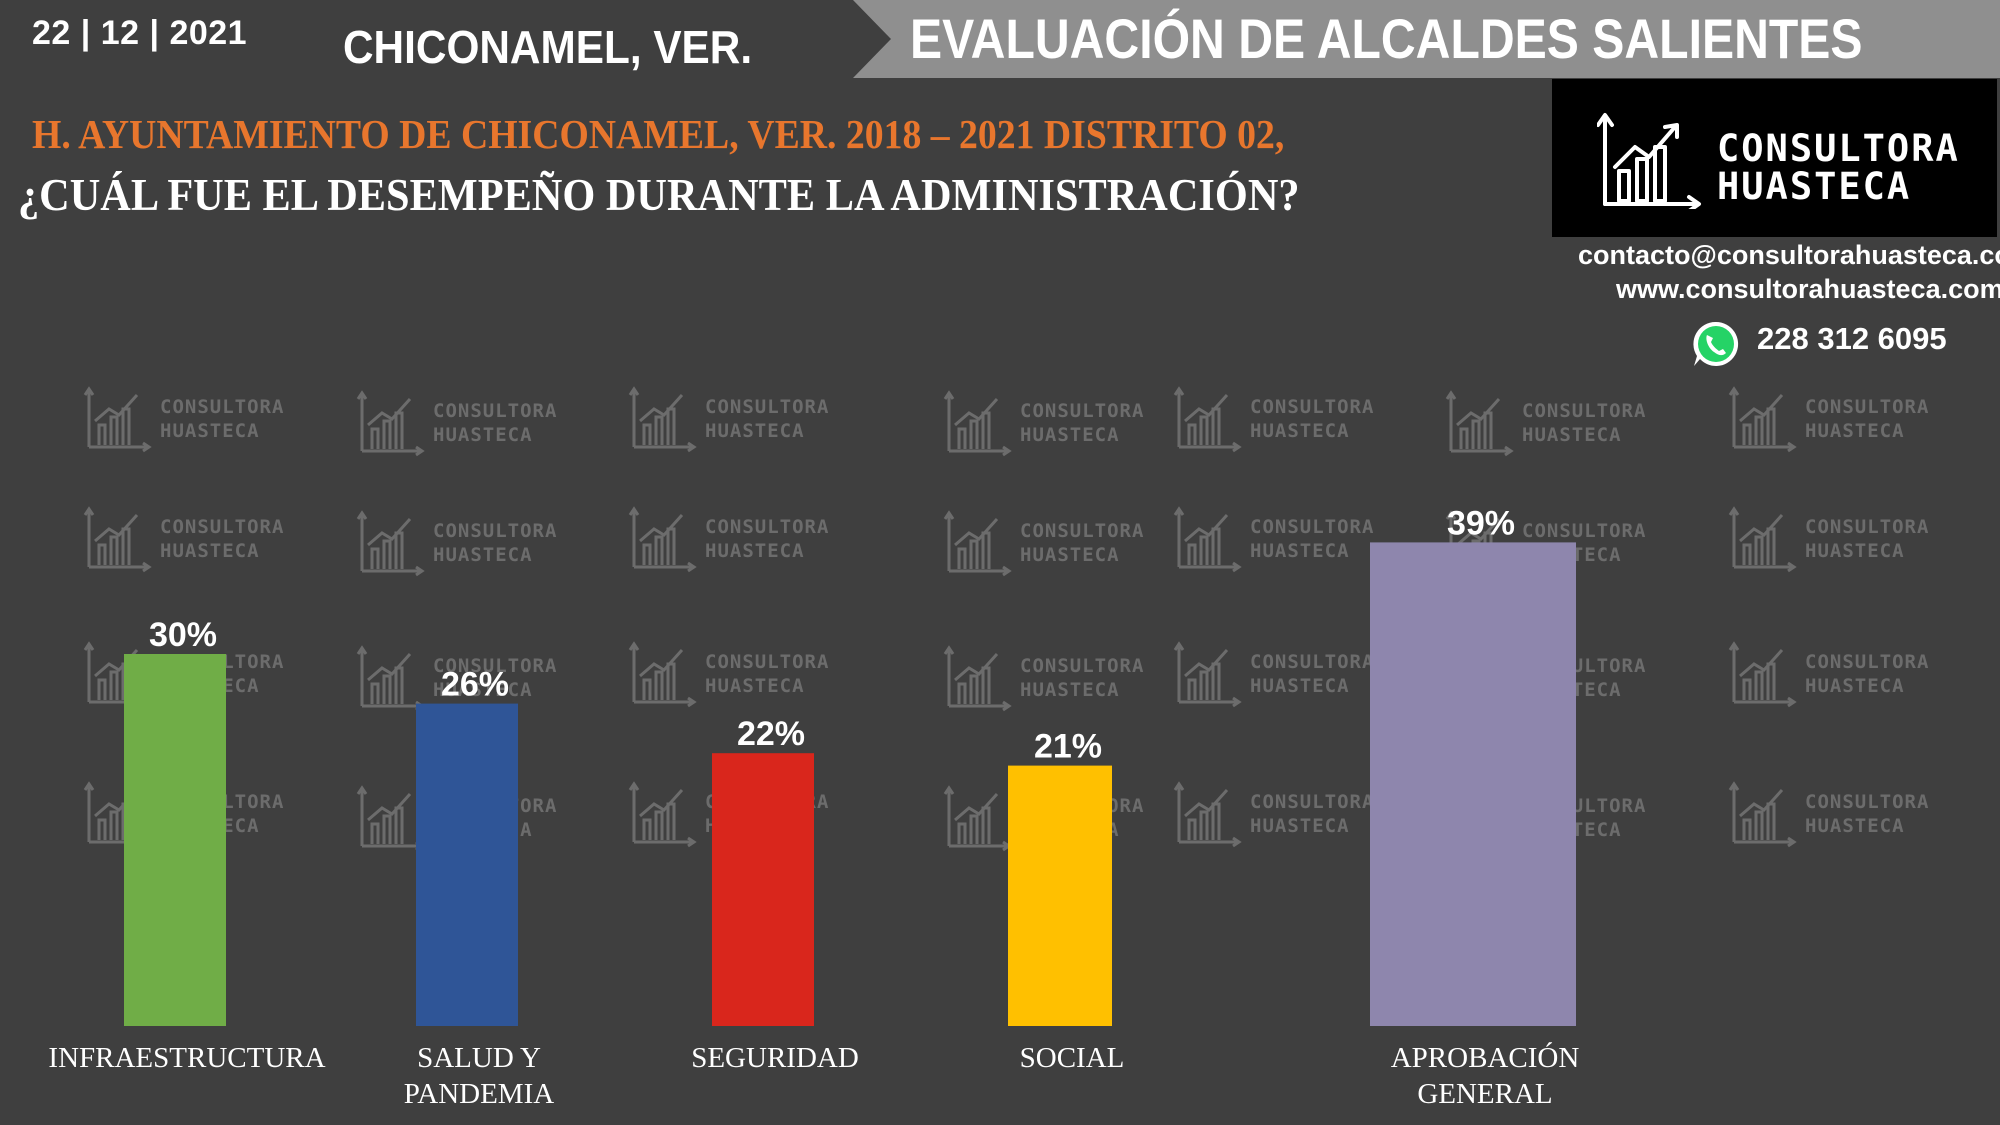 This screenshot has height=1125, width=2000. I want to click on category-label: SOCIAL, so click(1072, 1058).